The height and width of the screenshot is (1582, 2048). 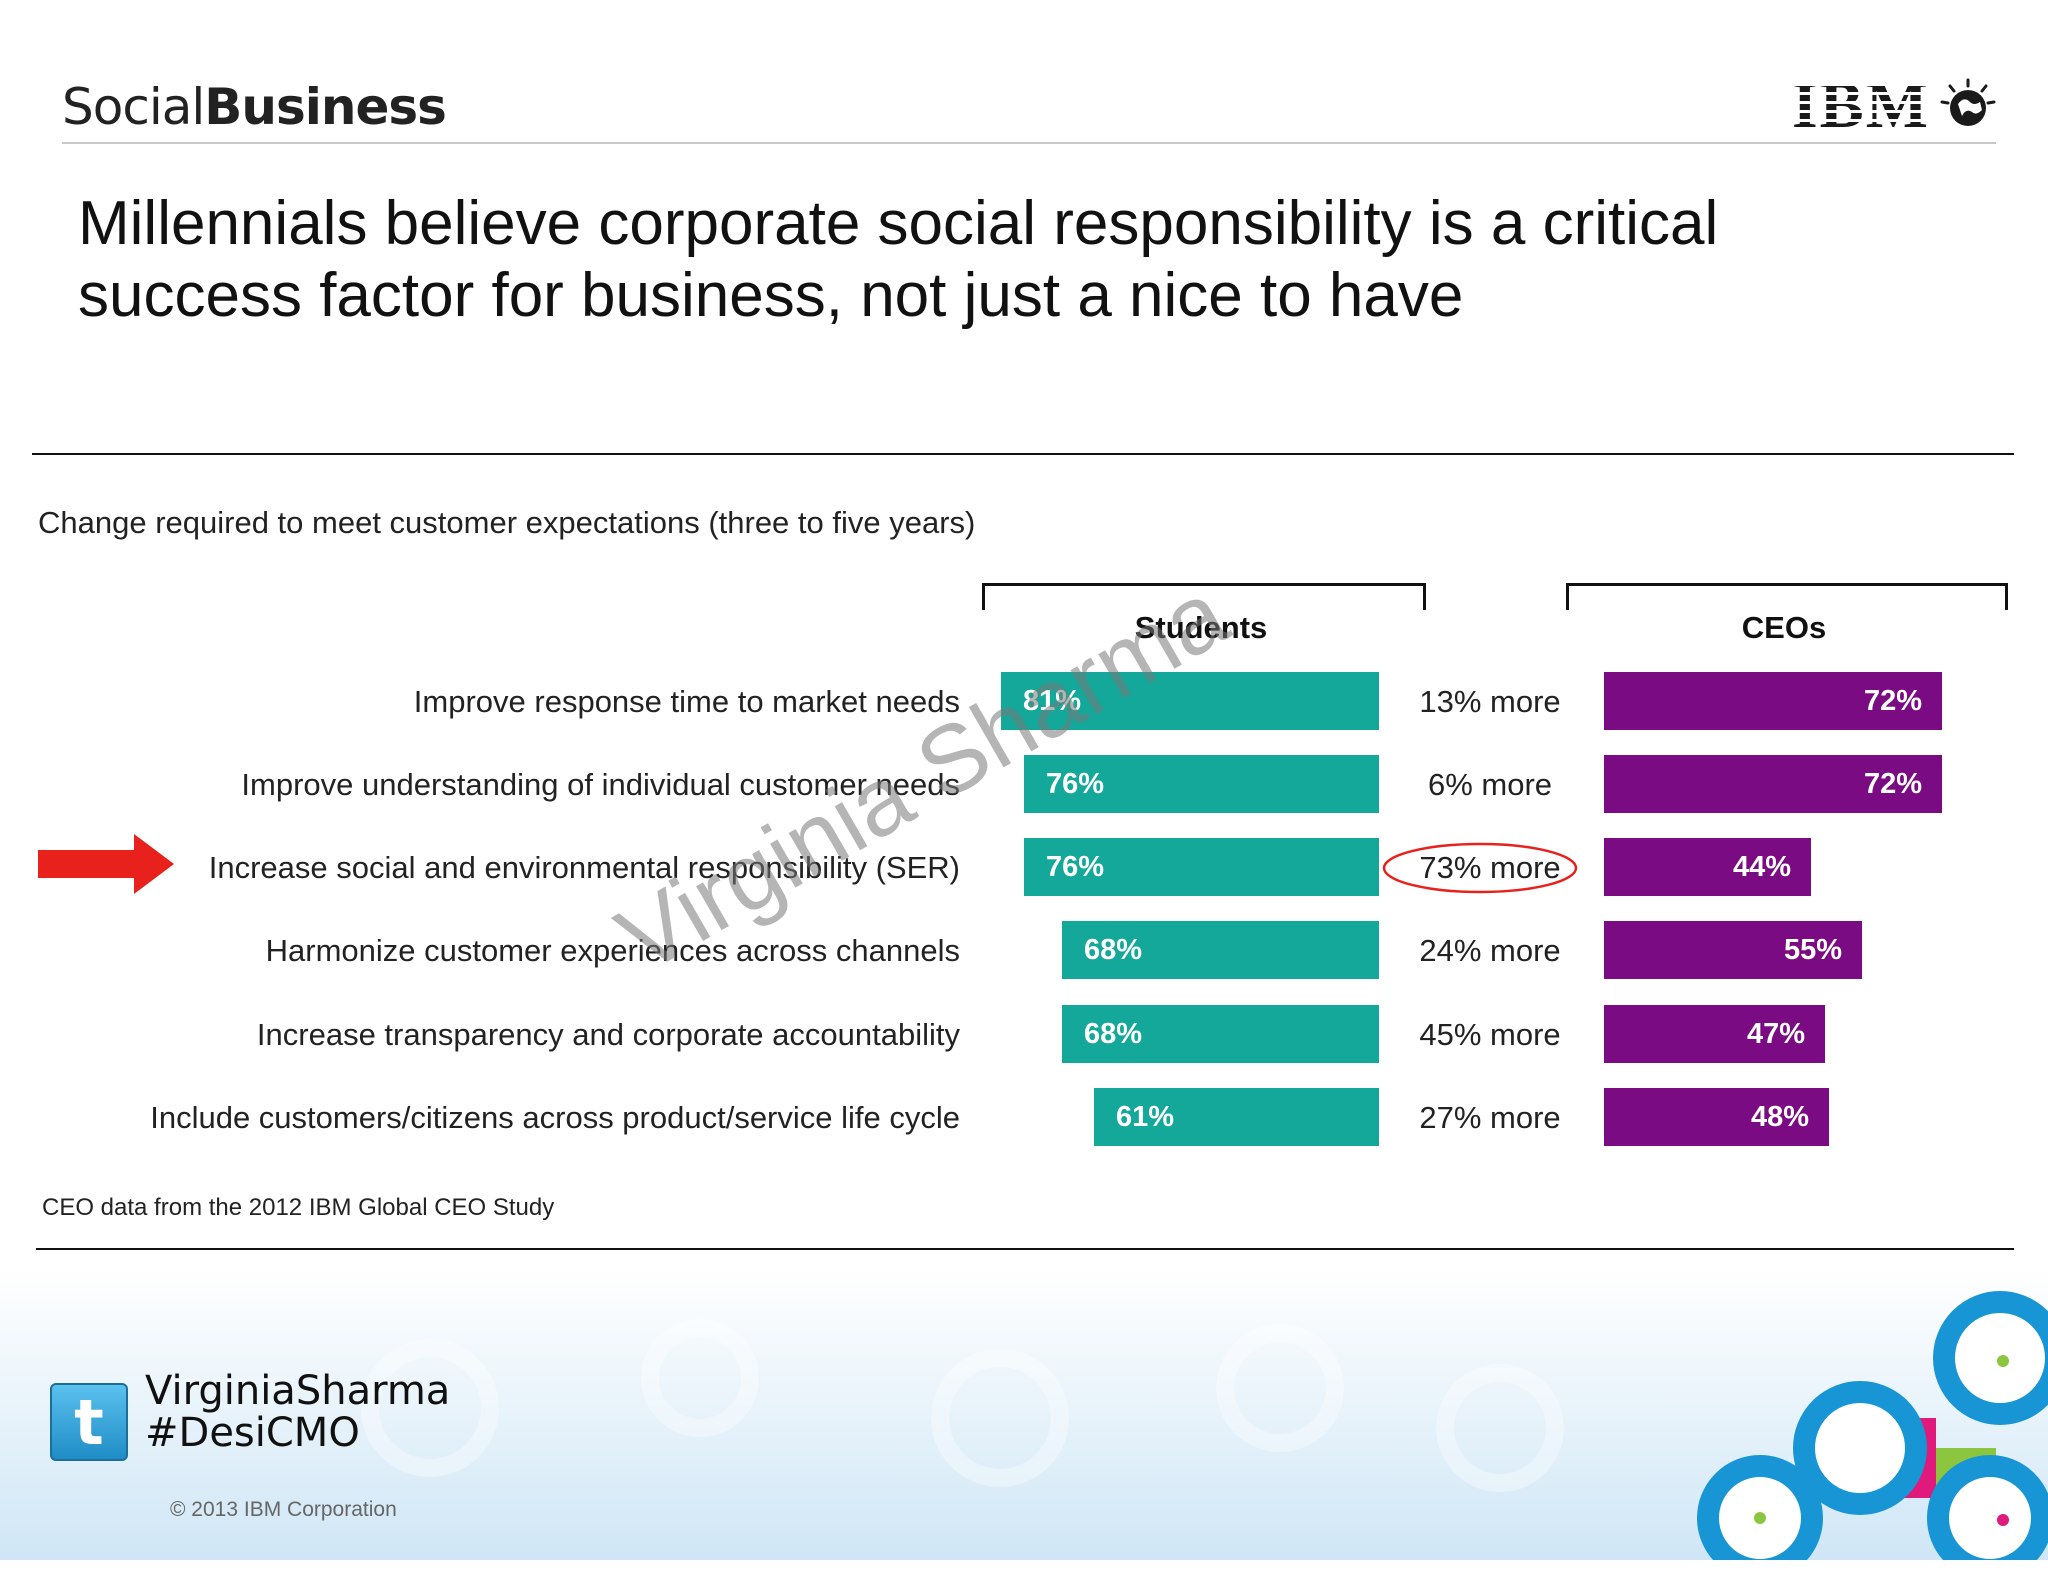 I want to click on ceos-value-label: 47%, so click(x=1775, y=1033).